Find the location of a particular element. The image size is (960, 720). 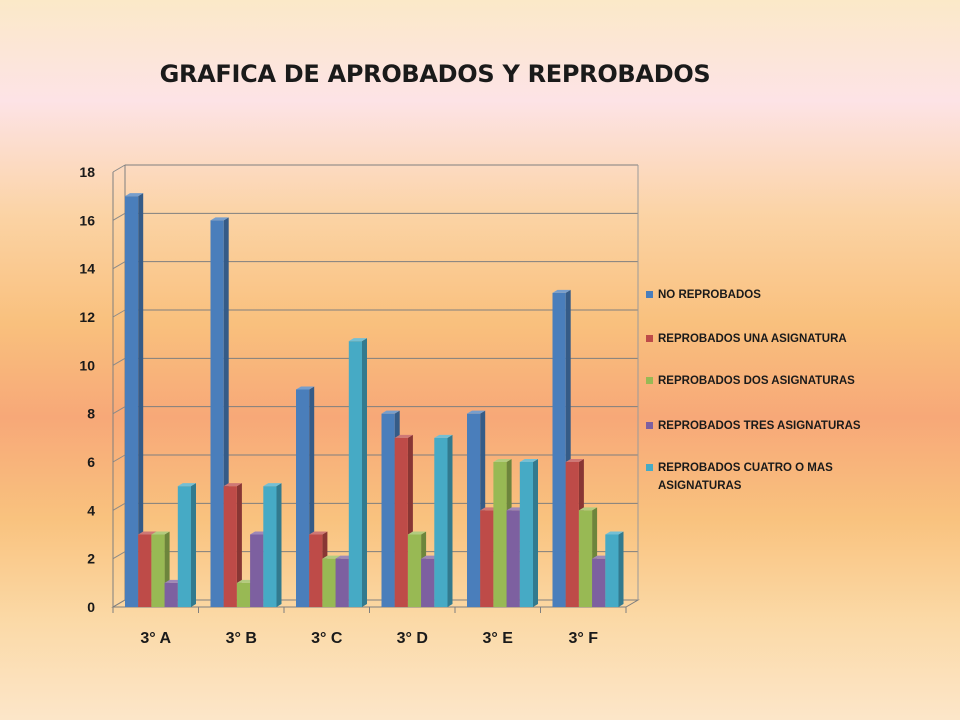

y-tick-label: 10 is located at coordinates (87, 365).